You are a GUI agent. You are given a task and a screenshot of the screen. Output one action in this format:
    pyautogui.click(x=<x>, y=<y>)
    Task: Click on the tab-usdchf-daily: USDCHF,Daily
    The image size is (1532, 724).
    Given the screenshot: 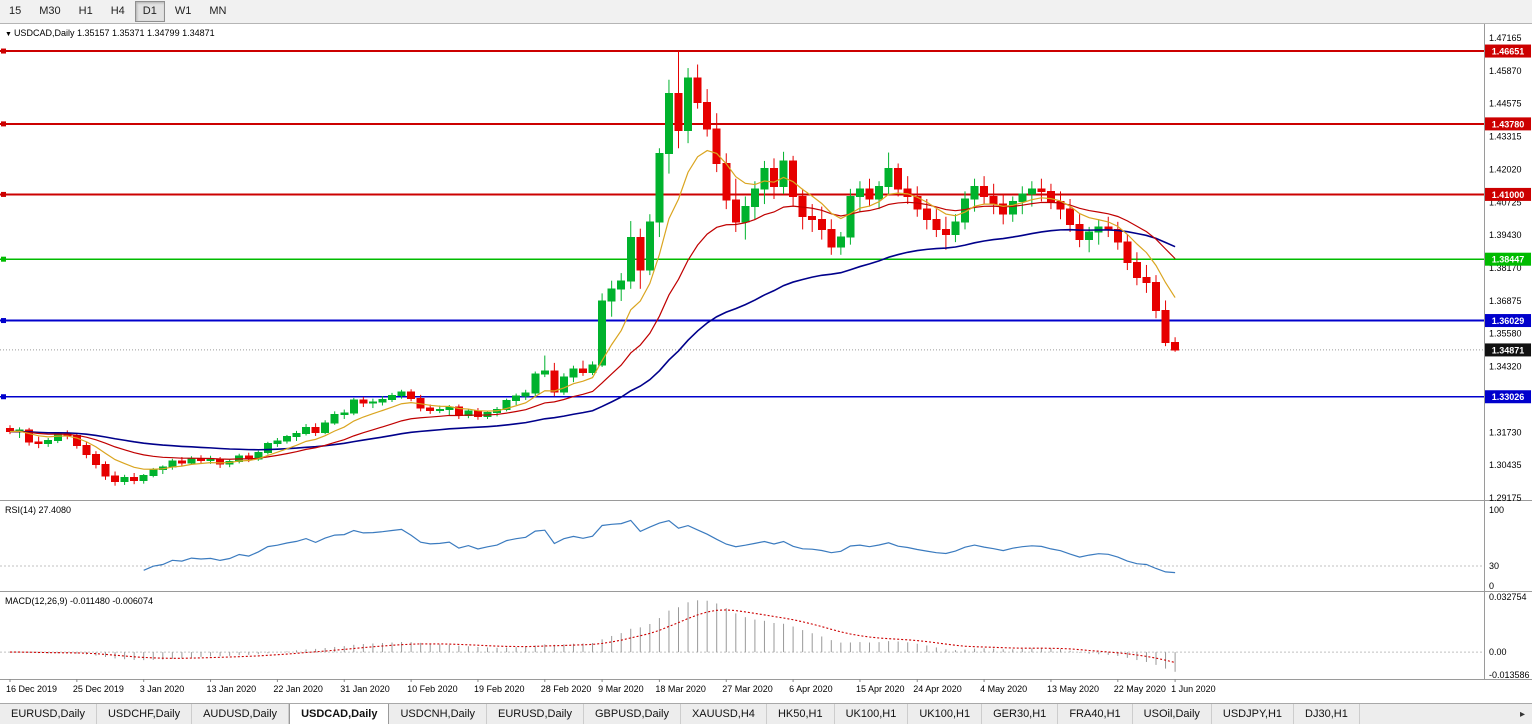 What is the action you would take?
    pyautogui.click(x=145, y=714)
    